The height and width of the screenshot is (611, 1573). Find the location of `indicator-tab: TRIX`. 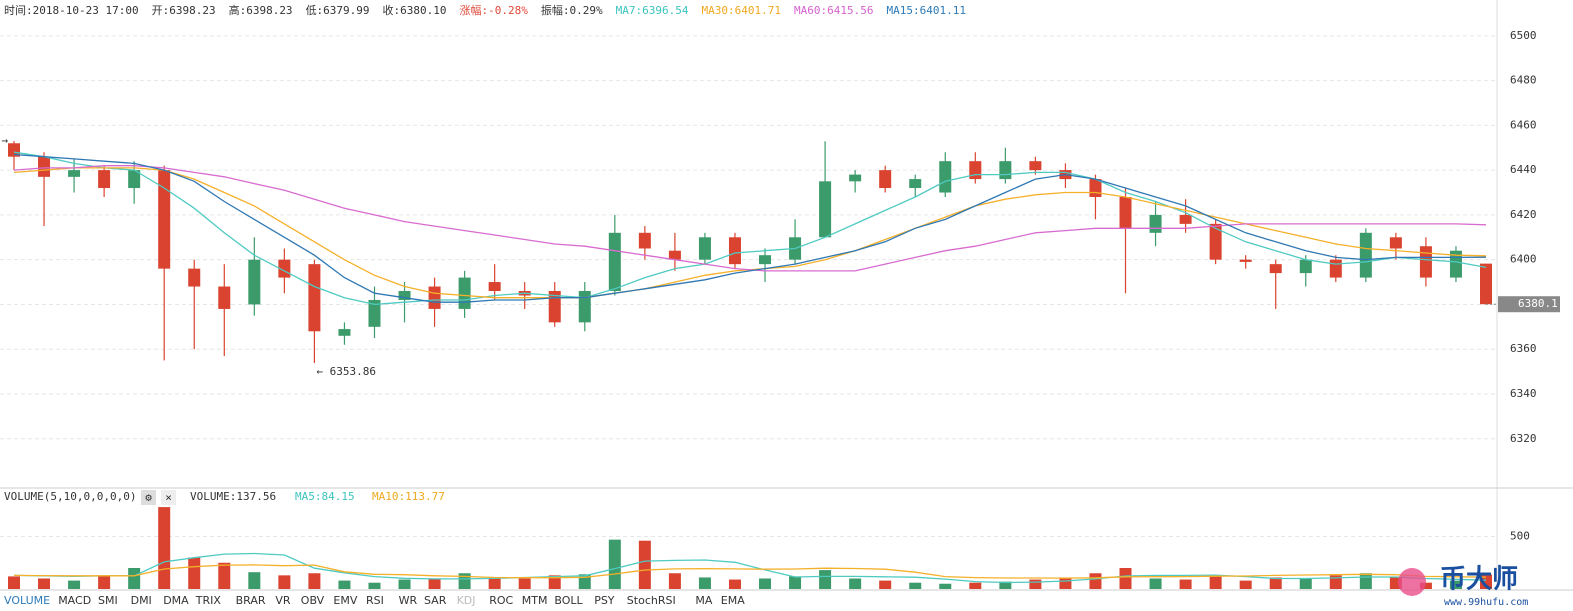

indicator-tab: TRIX is located at coordinates (208, 600).